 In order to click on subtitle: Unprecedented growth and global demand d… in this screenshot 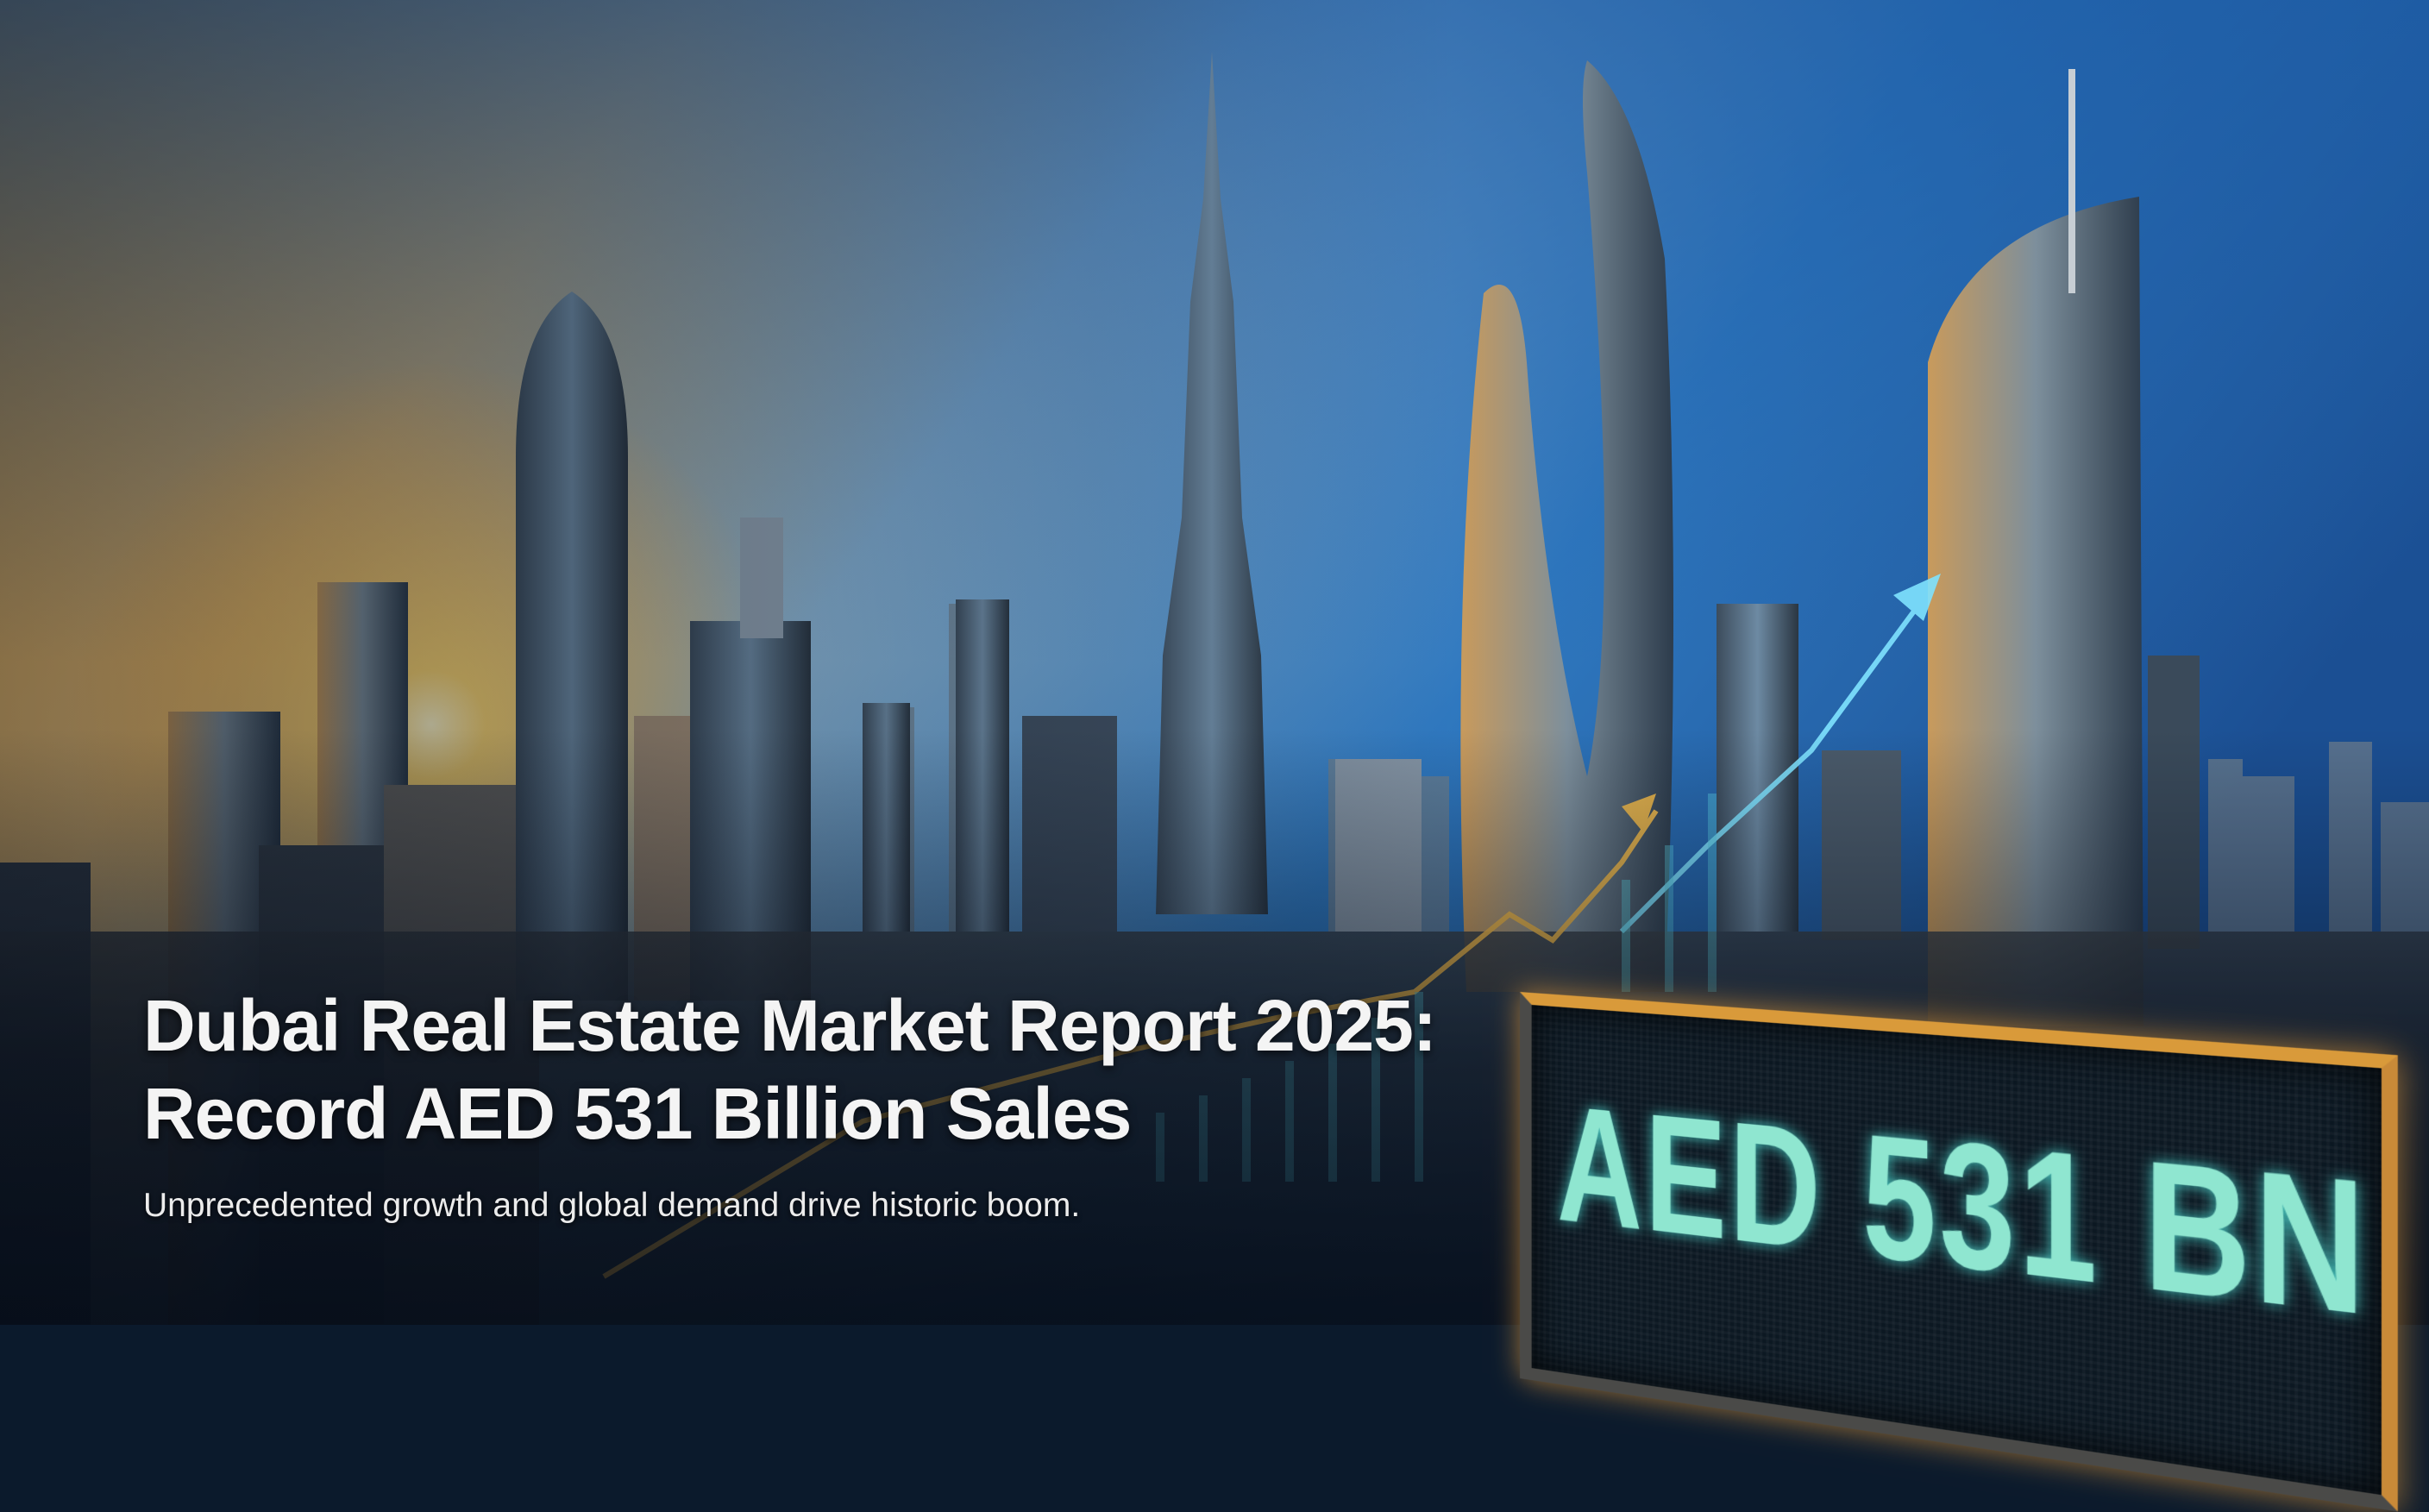, I will do `click(612, 1205)`.